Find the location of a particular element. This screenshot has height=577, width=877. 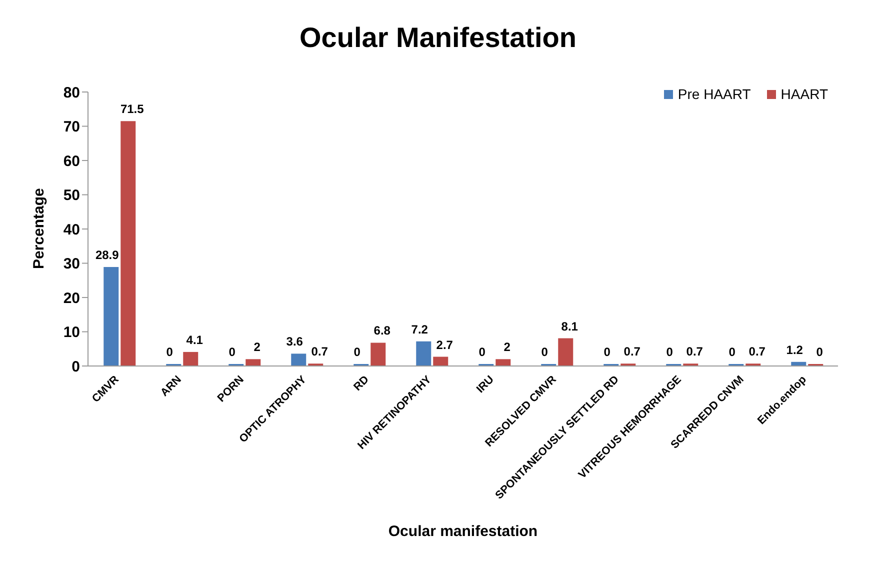

legend-label: HAART is located at coordinates (804, 94).